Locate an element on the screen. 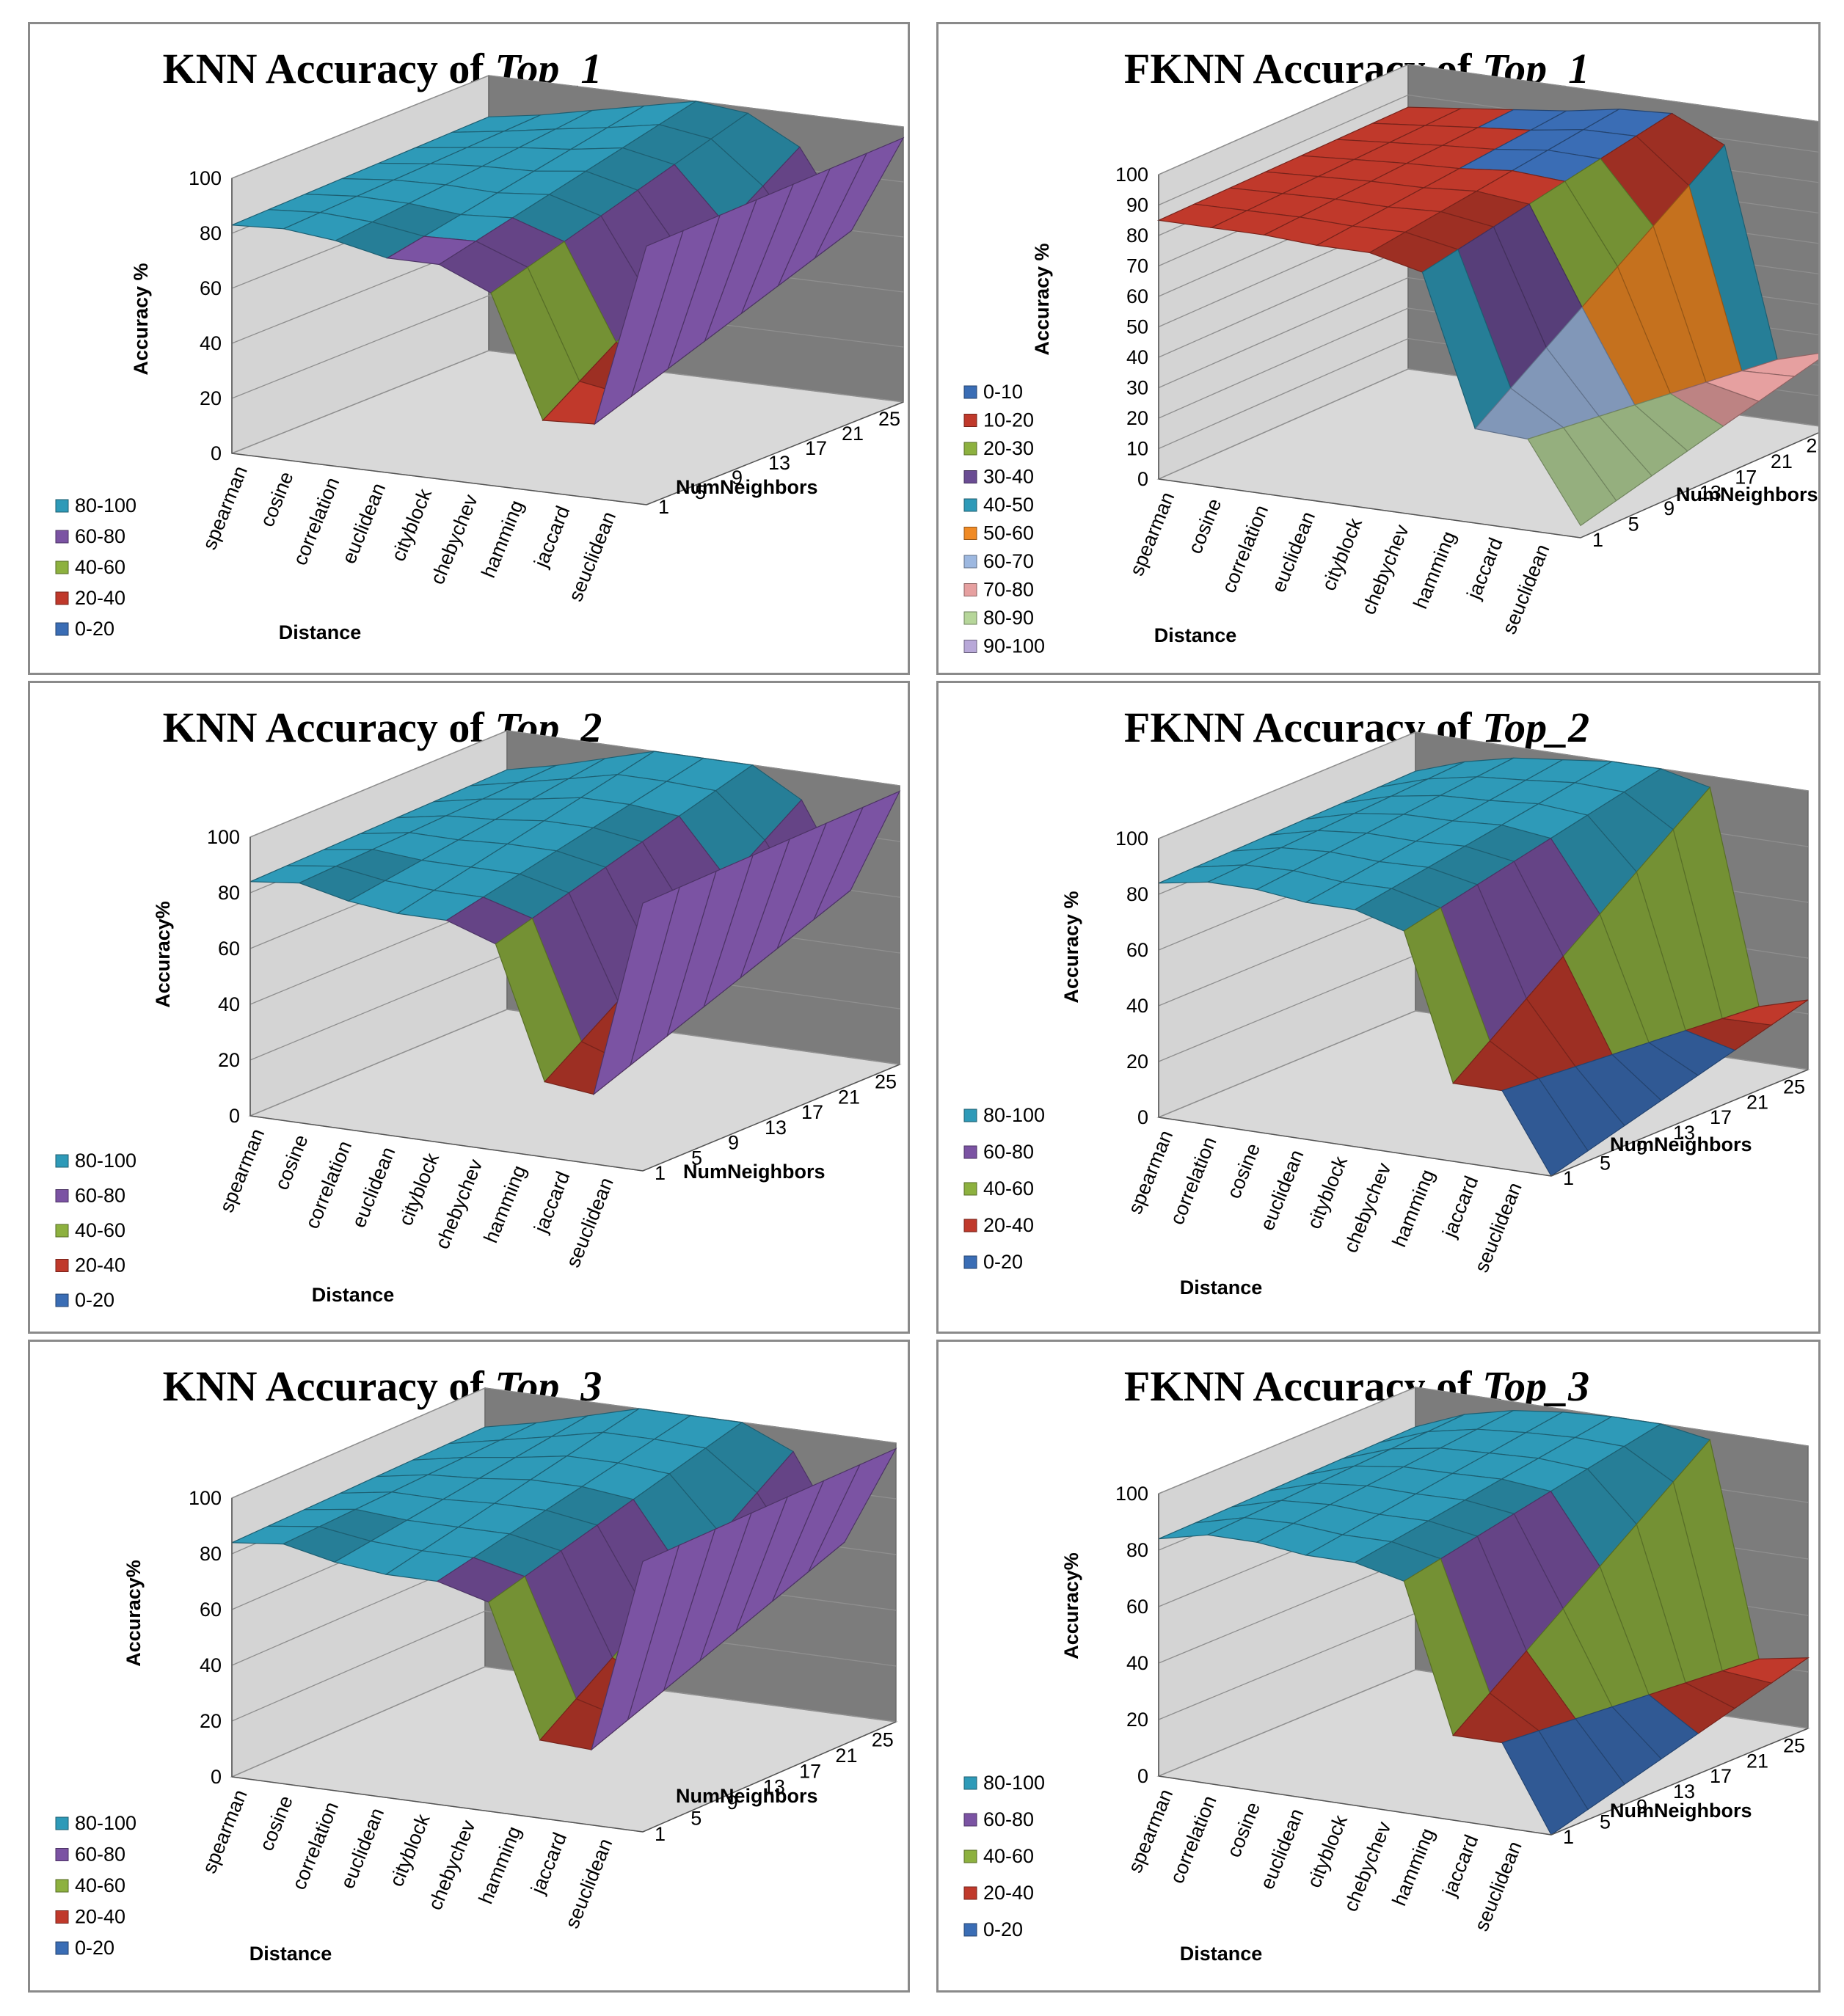 The image size is (1844, 2016). legend-label: 40-60 is located at coordinates (100, 1230).